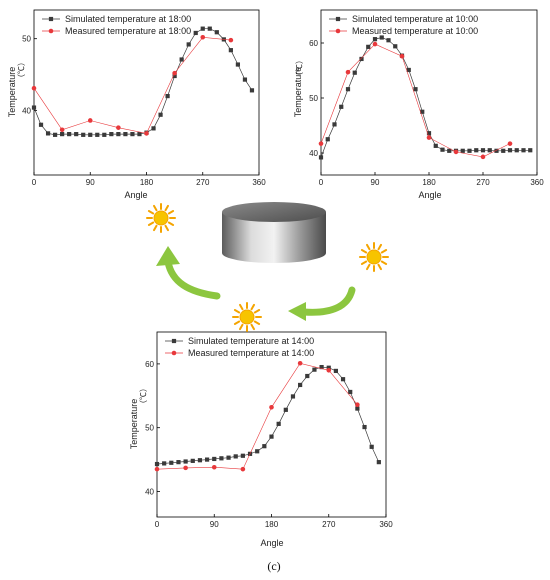 The image size is (550, 580). What do you see at coordinates (90, 182) in the screenshot?
I see `x-tick-label: 90` at bounding box center [90, 182].